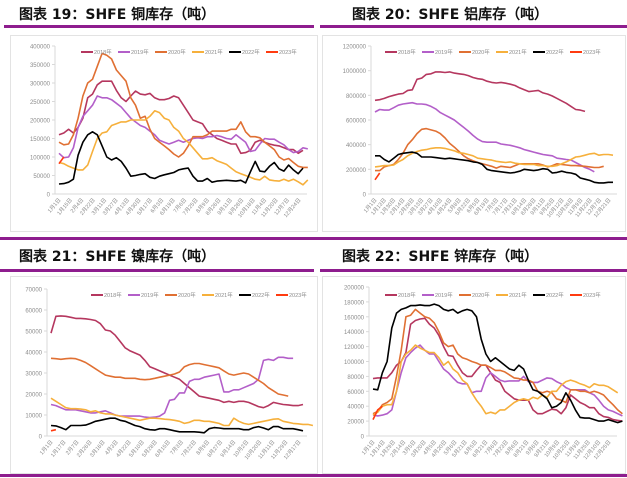 The width and height of the screenshot is (627, 478). Describe the element at coordinates (117, 15) in the screenshot. I see `chart-title-copper: 图表 19：SHFE 铜库存（吨）` at that location.